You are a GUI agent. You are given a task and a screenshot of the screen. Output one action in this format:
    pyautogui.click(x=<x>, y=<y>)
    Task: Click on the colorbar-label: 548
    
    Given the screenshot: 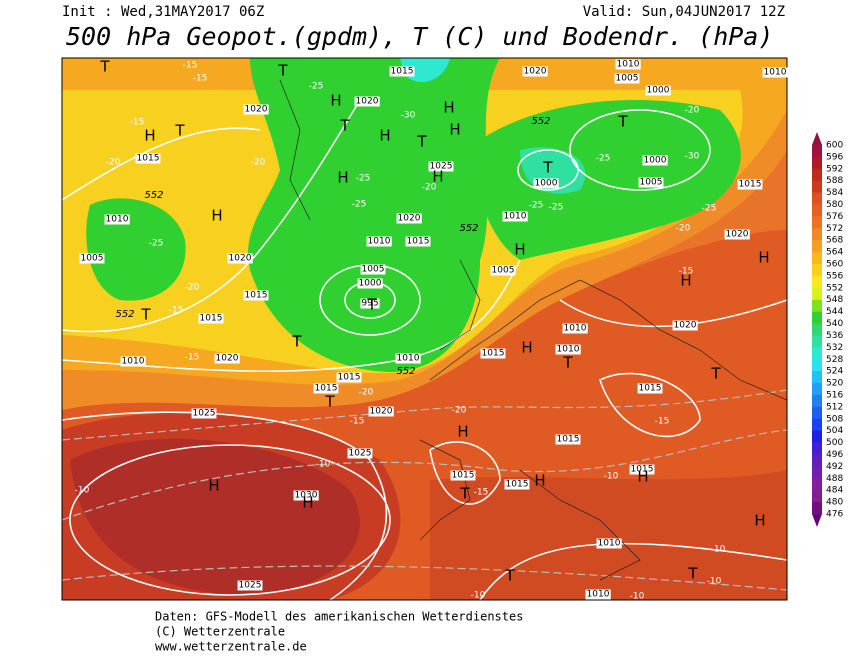 What is the action you would take?
    pyautogui.click(x=834, y=300)
    